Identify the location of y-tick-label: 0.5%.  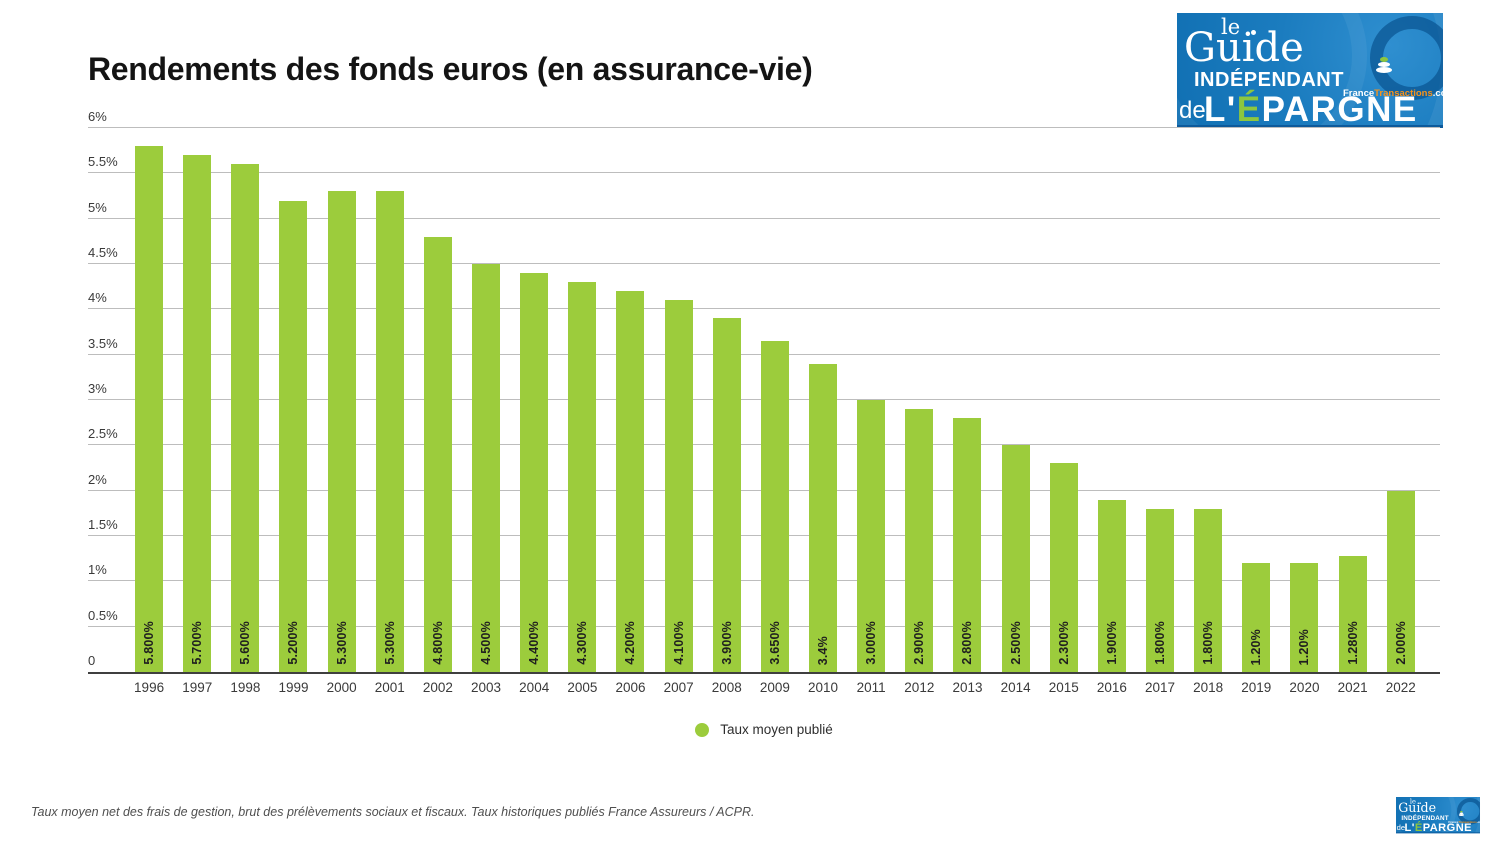
(103, 615).